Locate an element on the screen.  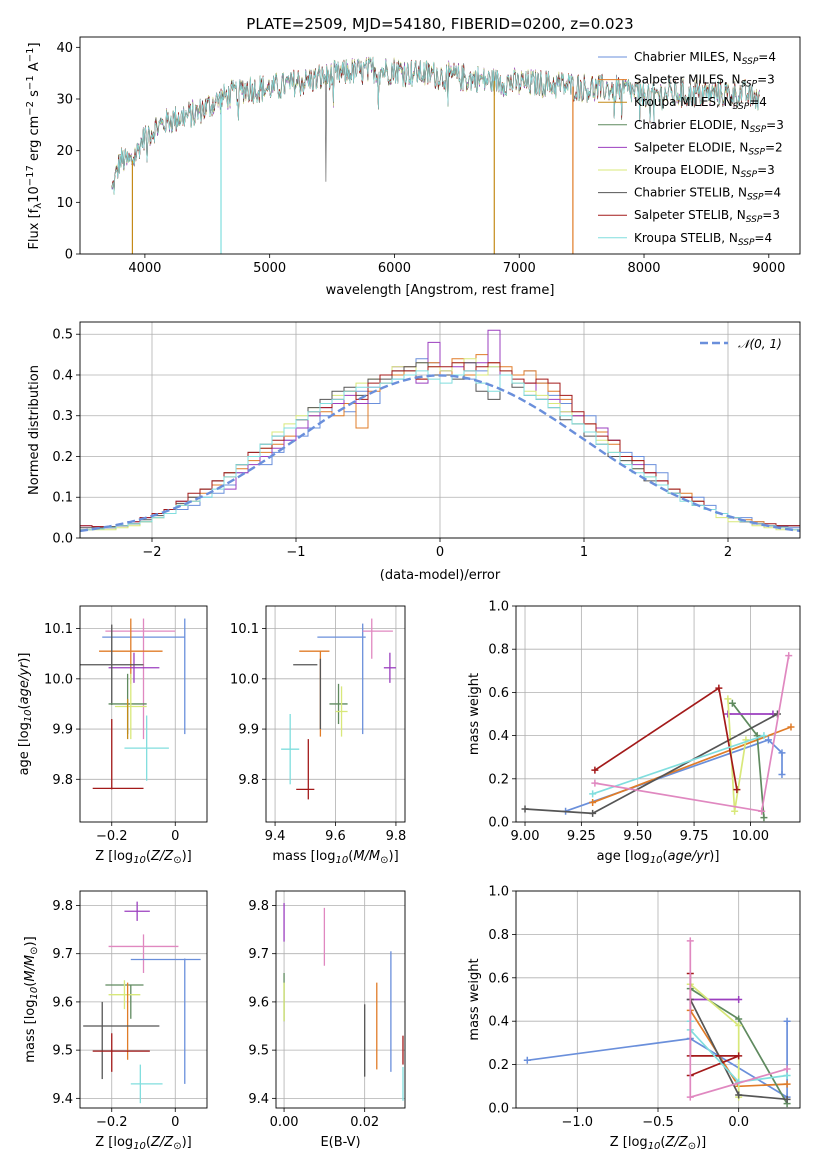
x-tick-label: 1 is located at coordinates (584, 552).